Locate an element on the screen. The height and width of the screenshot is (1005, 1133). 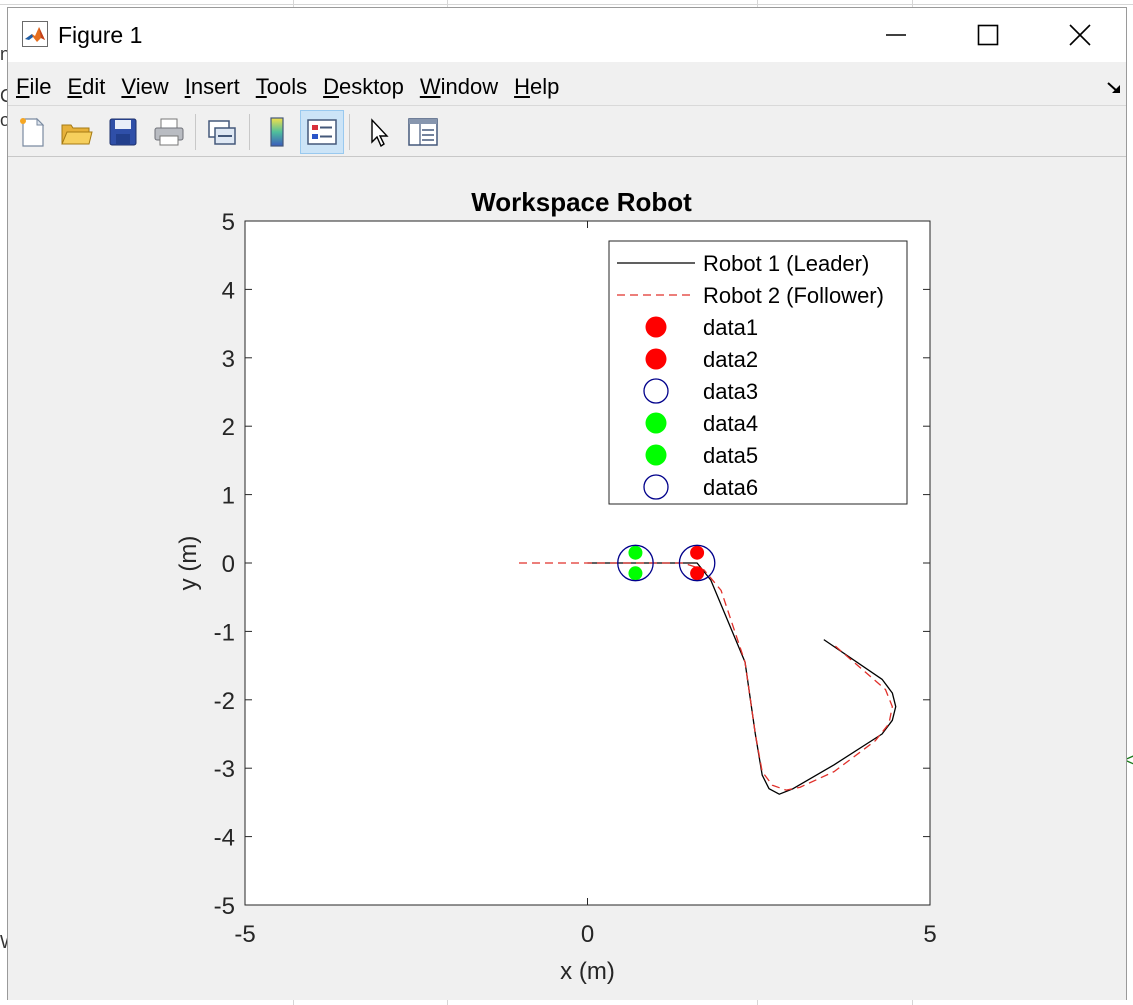
save-icon is located at coordinates (123, 132).